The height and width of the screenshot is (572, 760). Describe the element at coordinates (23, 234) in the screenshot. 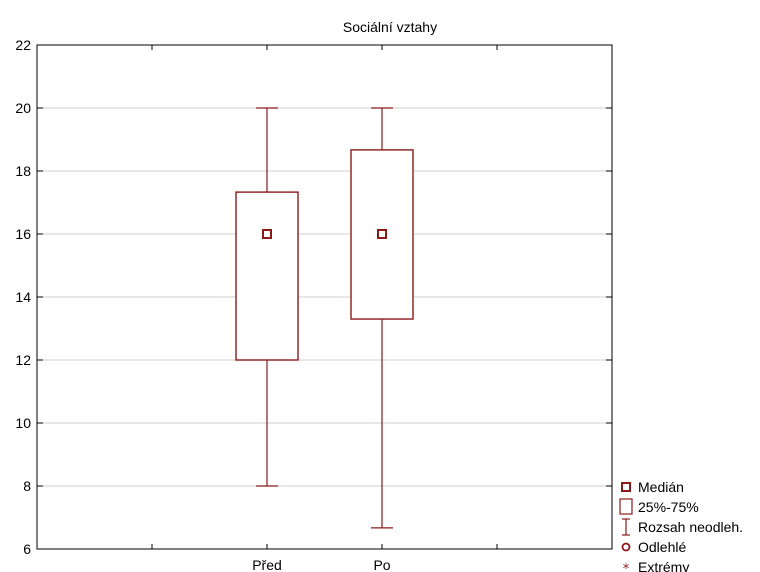

I see `y-tick-label: 16` at that location.